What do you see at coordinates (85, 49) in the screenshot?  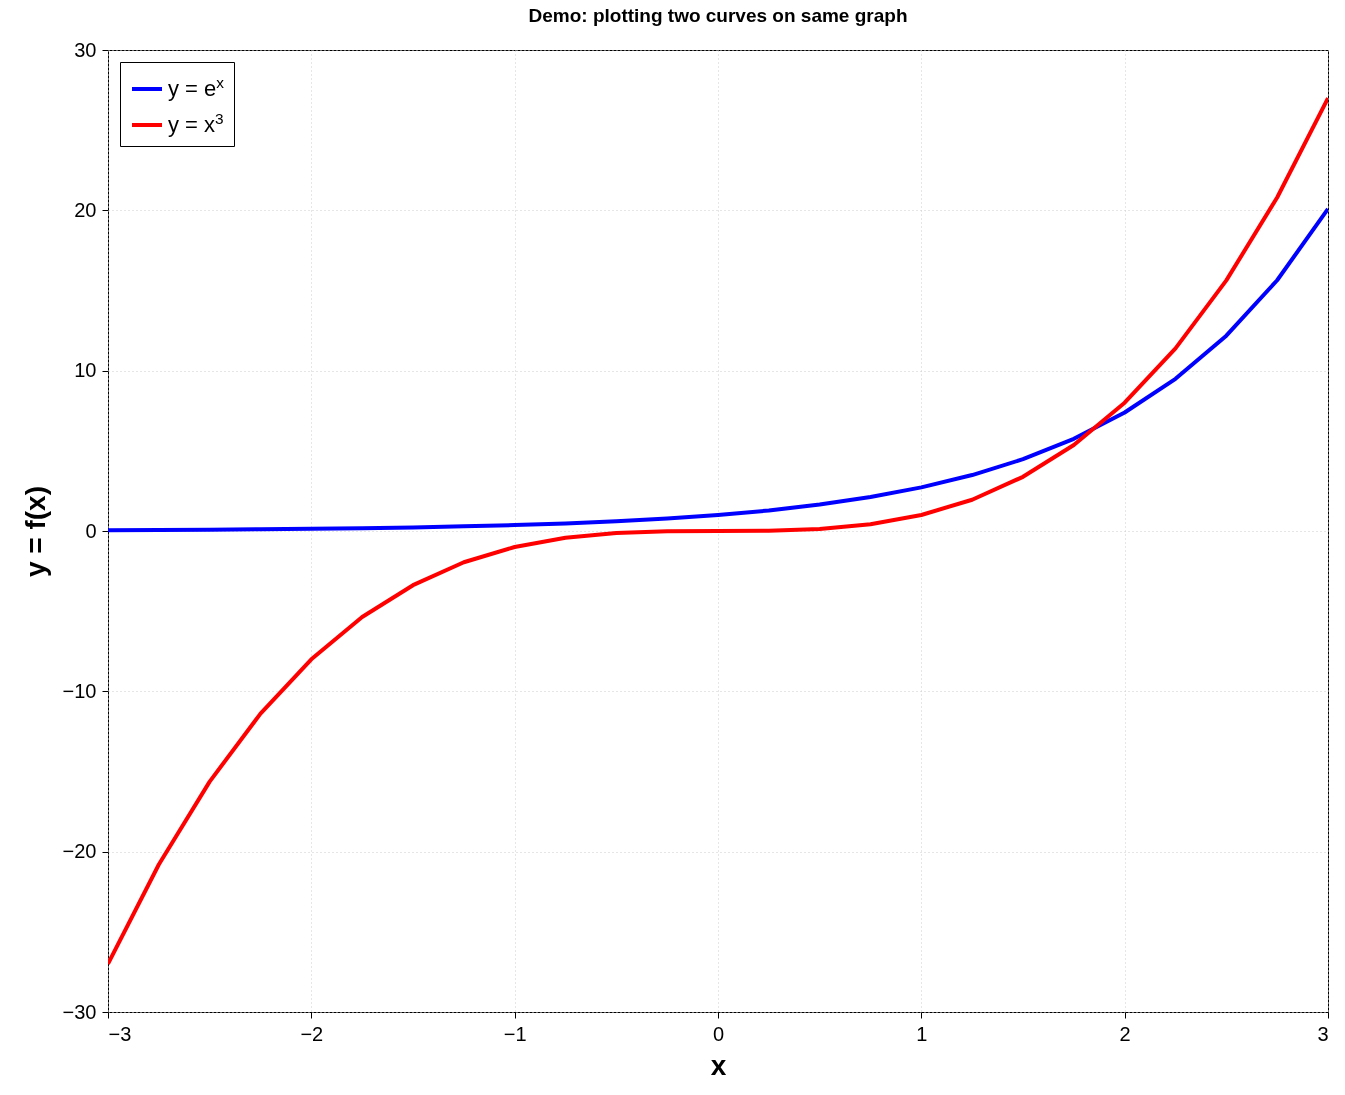 I see `y-tick-label: 30` at bounding box center [85, 49].